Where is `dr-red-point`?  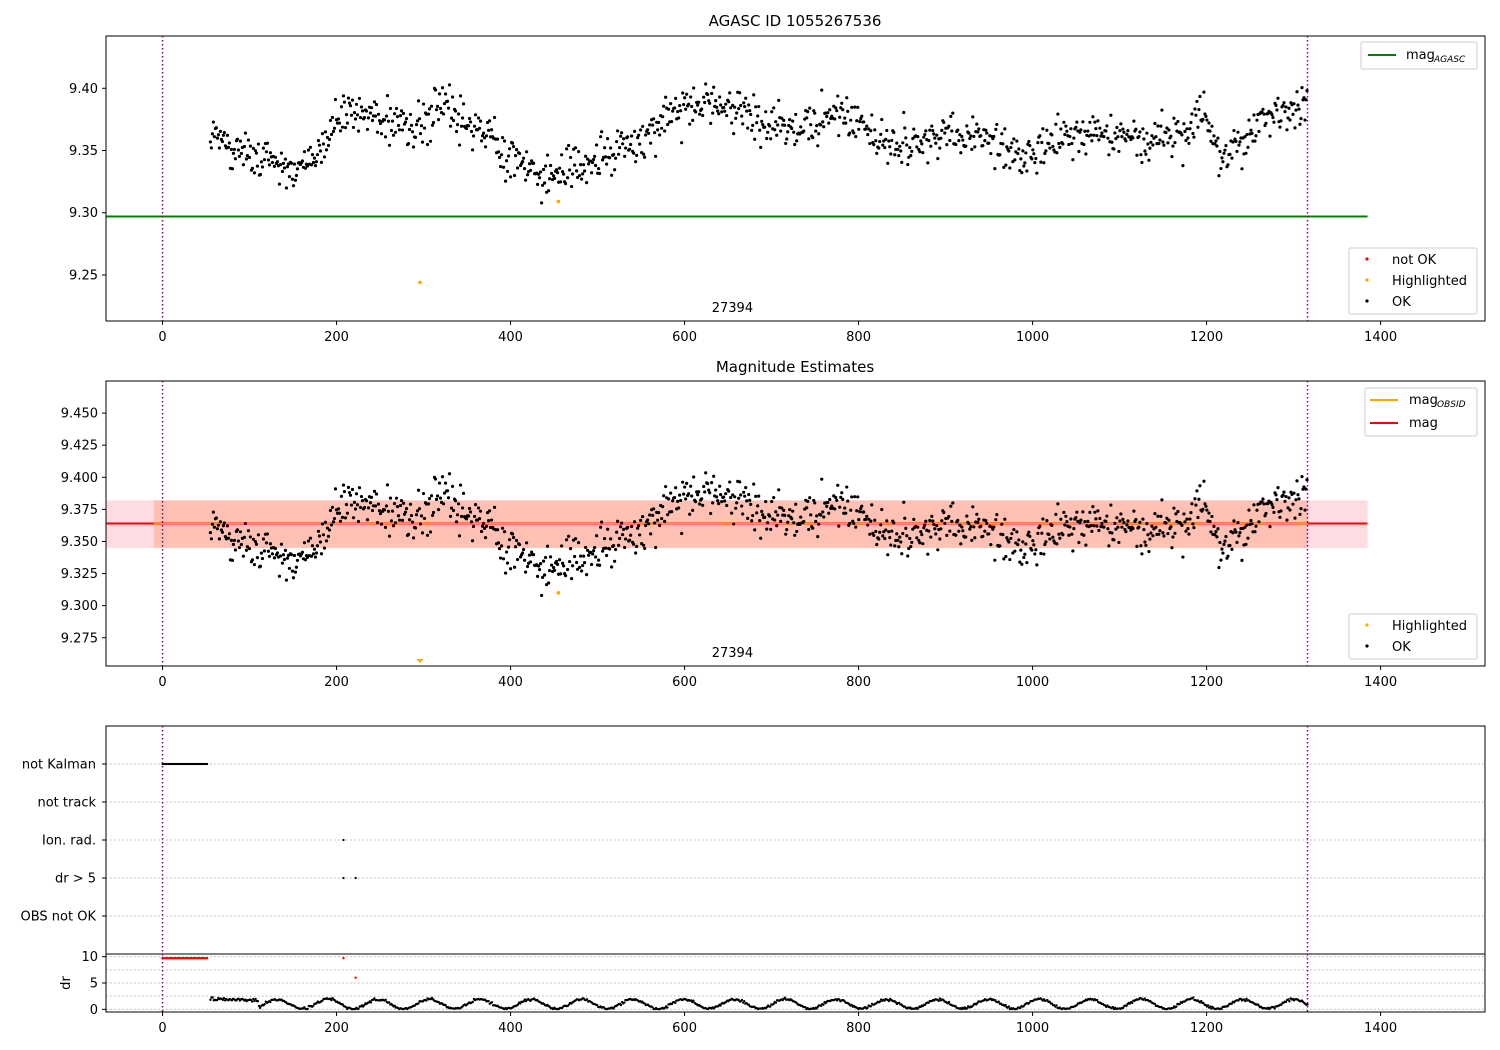 dr-red-point is located at coordinates (355, 977).